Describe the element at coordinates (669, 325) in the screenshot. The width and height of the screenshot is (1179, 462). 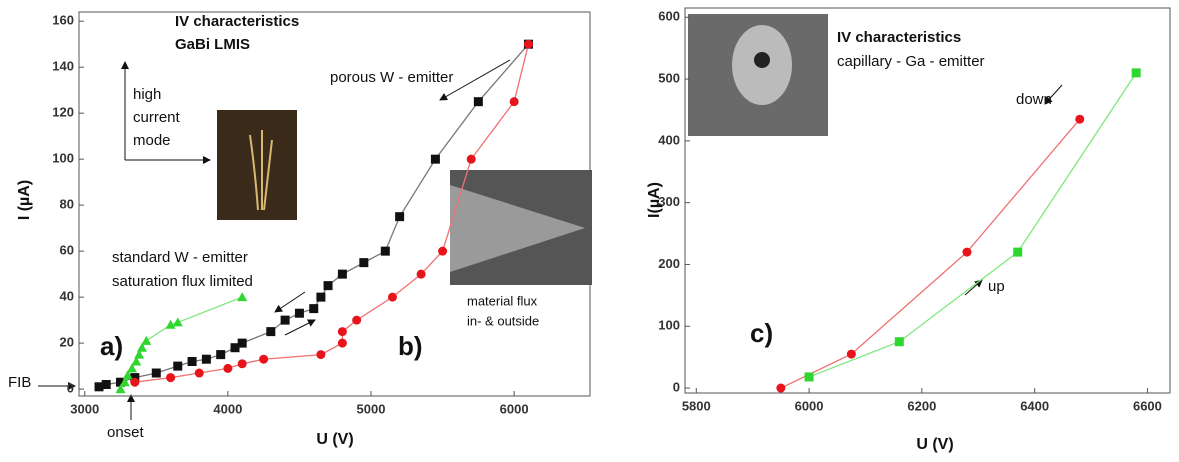
I see `y-tick-label: 100` at that location.